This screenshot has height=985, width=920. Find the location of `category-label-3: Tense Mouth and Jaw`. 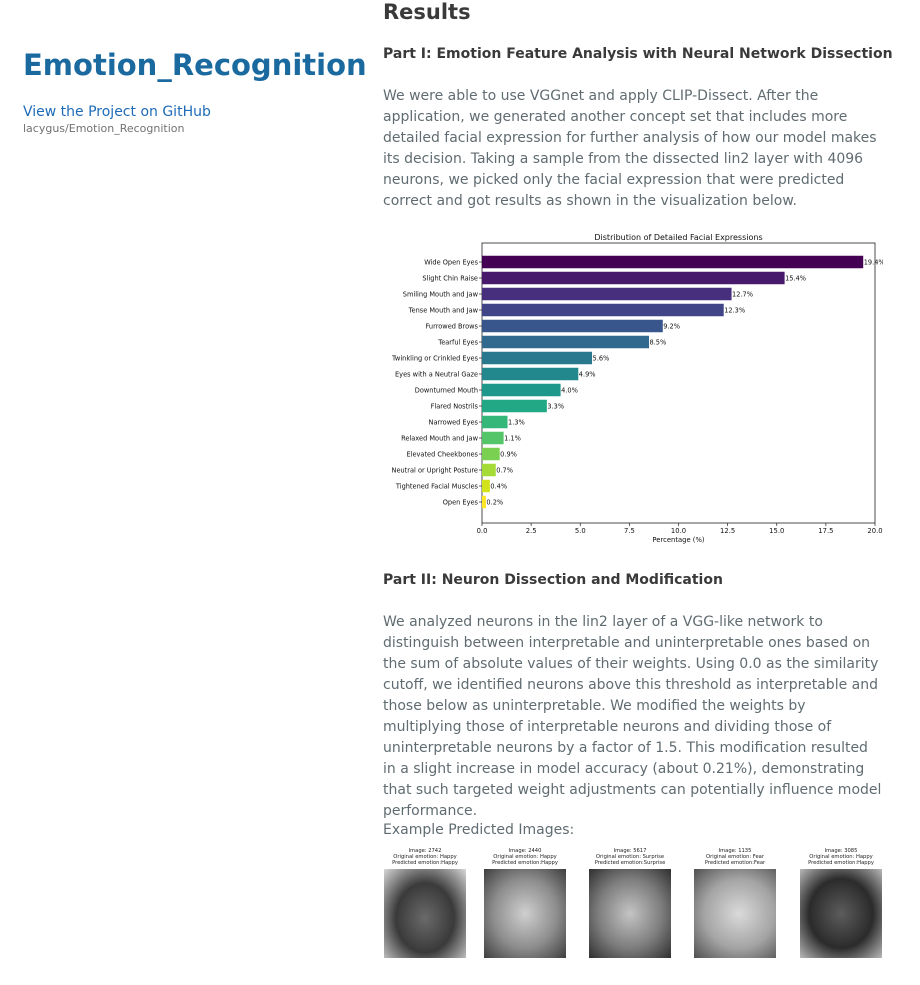

category-label-3: Tense Mouth and Jaw is located at coordinates (443, 310).